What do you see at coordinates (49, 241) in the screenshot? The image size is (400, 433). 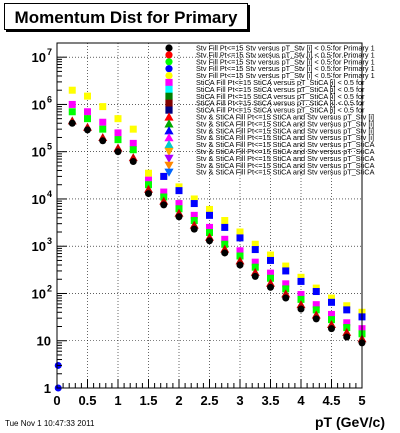 I see `y-tick-exponent: 3` at bounding box center [49, 241].